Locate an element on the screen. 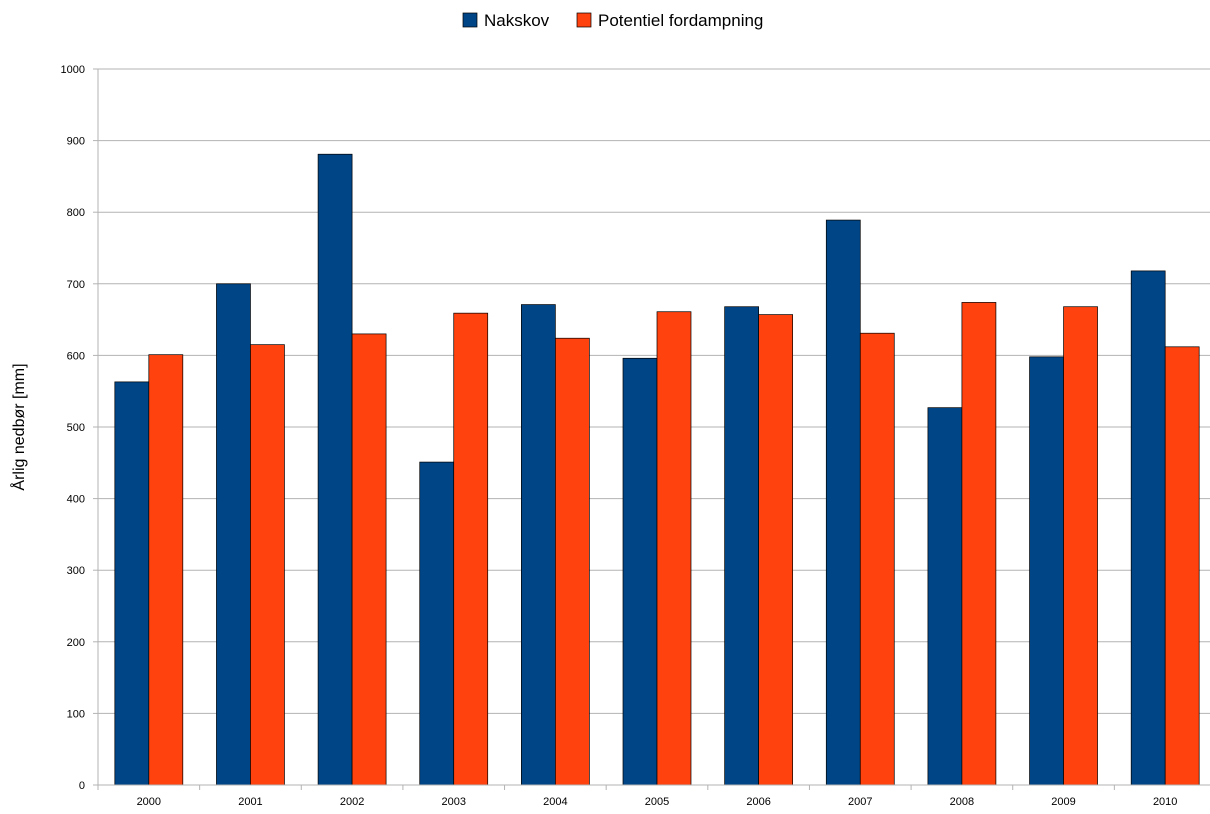 The height and width of the screenshot is (814, 1210). legend-label-potentiel-fordampning: Potentiel fordampning is located at coordinates (680, 20).